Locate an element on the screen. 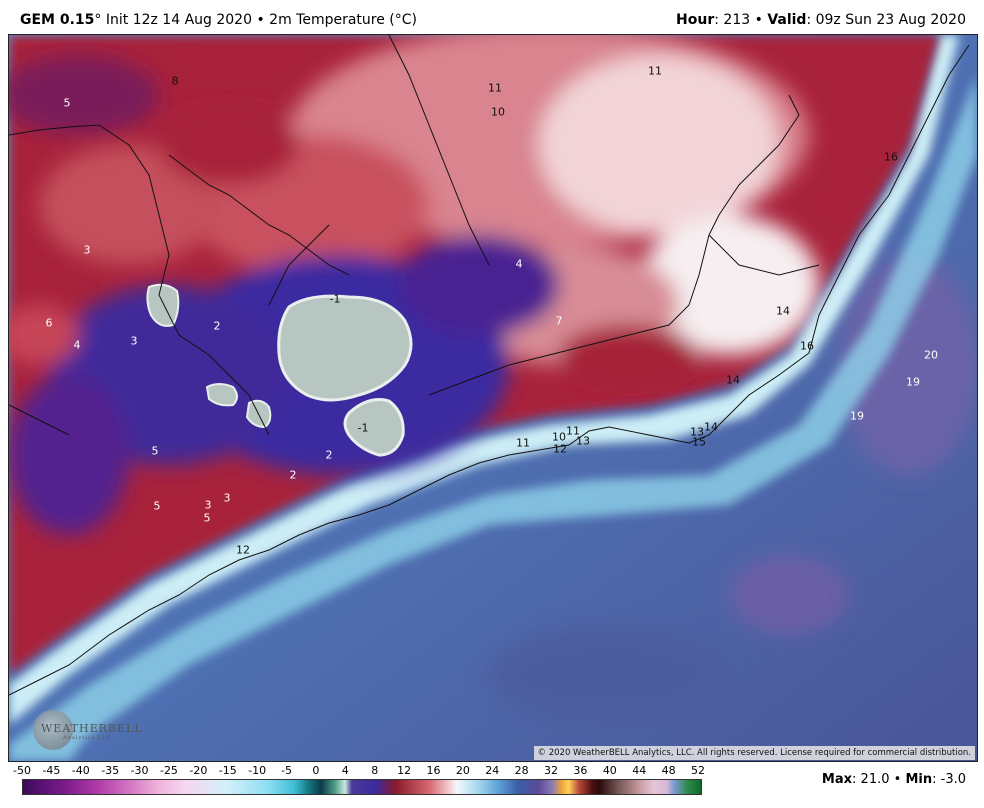  colorbar-tick-label: -25 is located at coordinates (168, 770).